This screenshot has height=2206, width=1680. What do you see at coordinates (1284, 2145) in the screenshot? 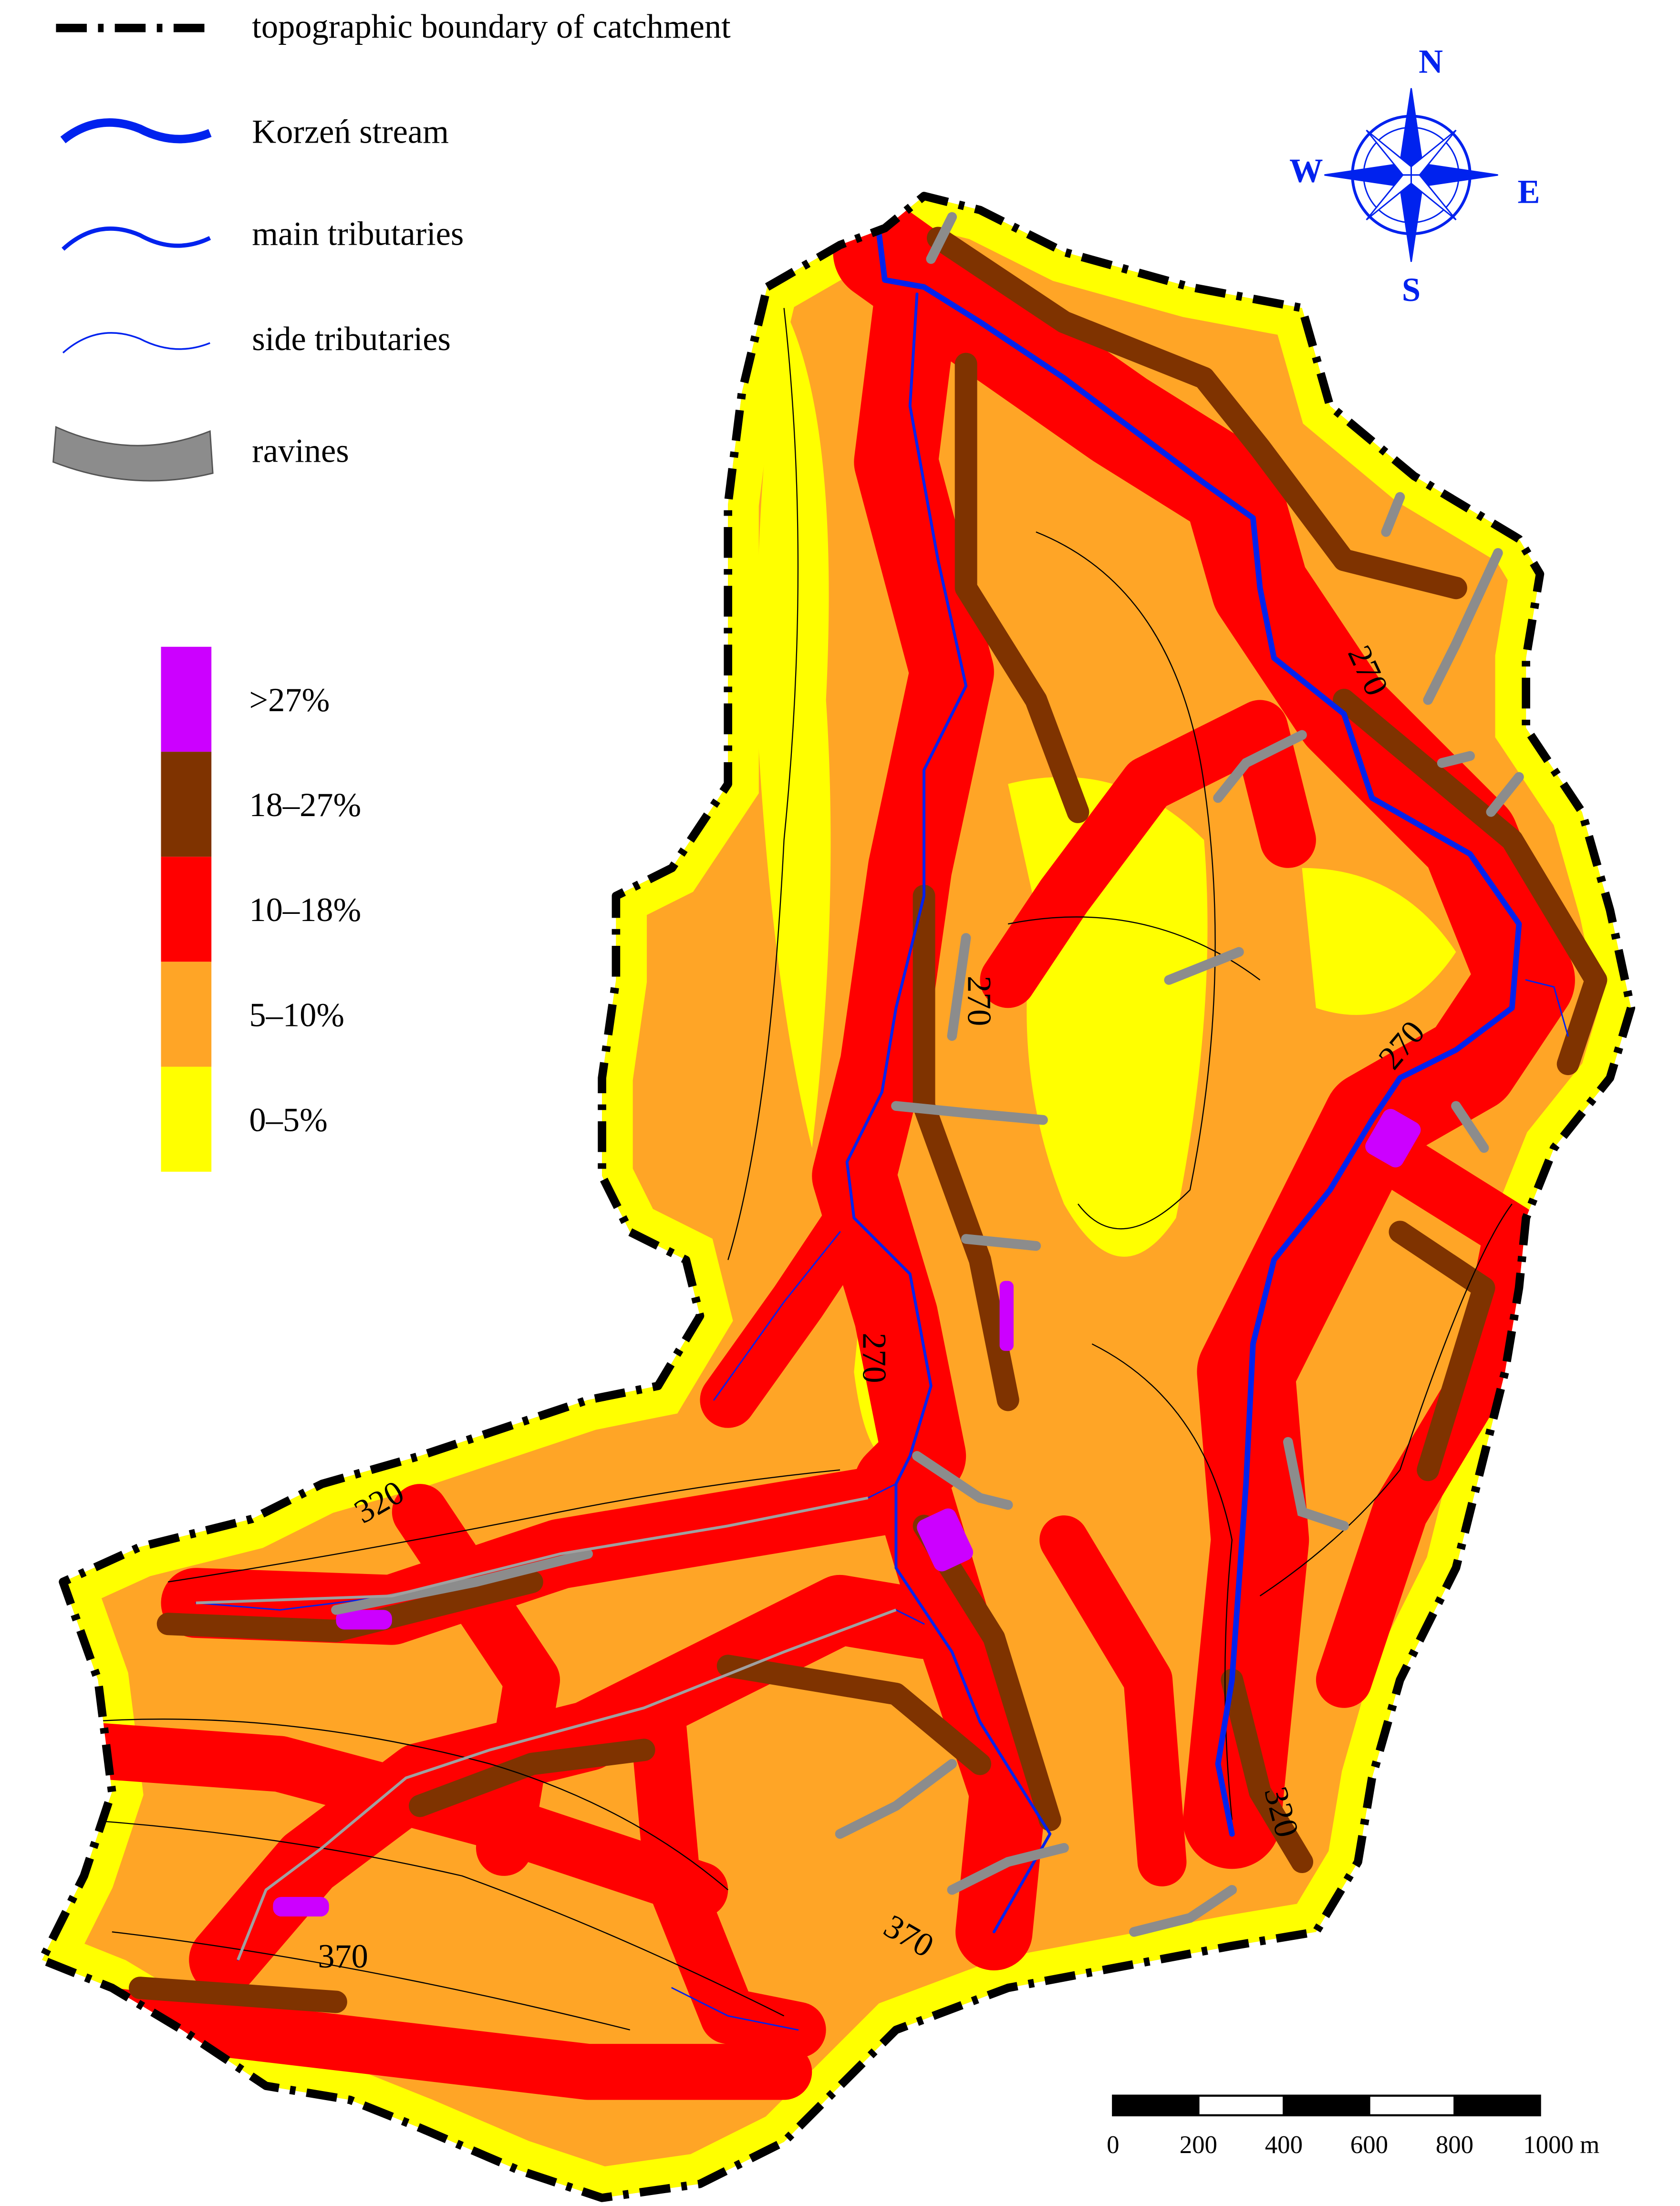
I see `scale-tick-label: 400` at bounding box center [1284, 2145].